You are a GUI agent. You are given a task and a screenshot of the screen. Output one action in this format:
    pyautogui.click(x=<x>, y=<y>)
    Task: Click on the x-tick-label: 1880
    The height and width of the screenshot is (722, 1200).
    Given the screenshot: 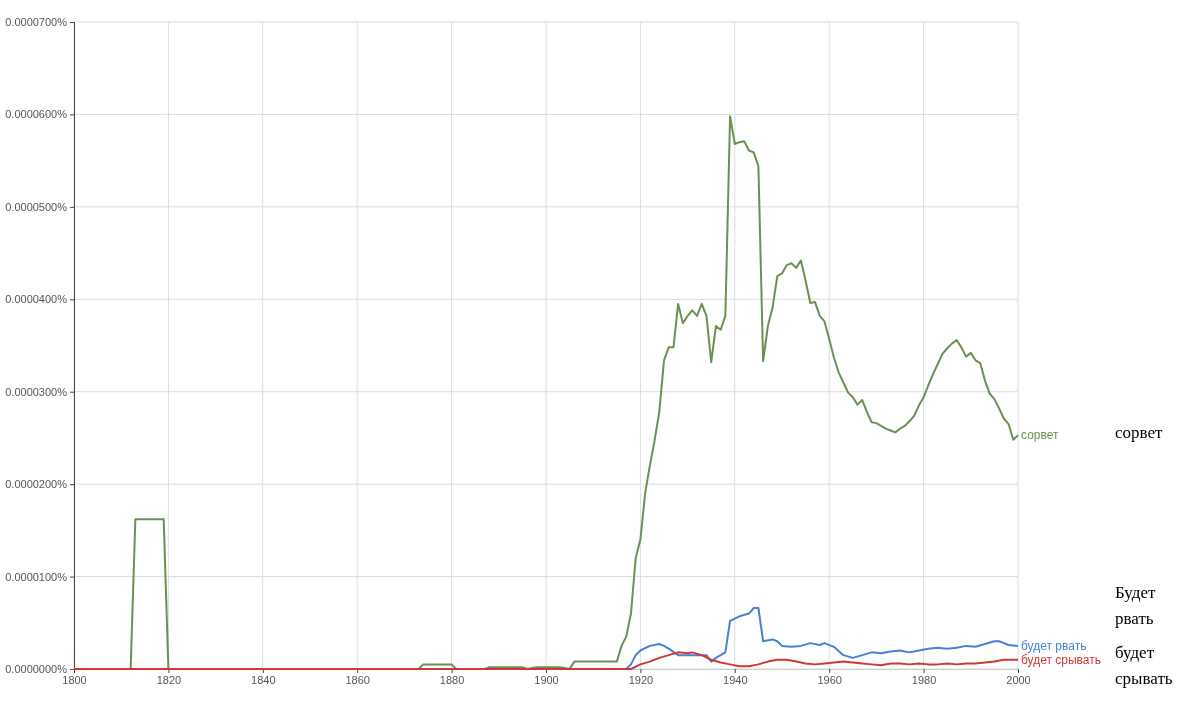 What is the action you would take?
    pyautogui.click(x=452, y=679)
    